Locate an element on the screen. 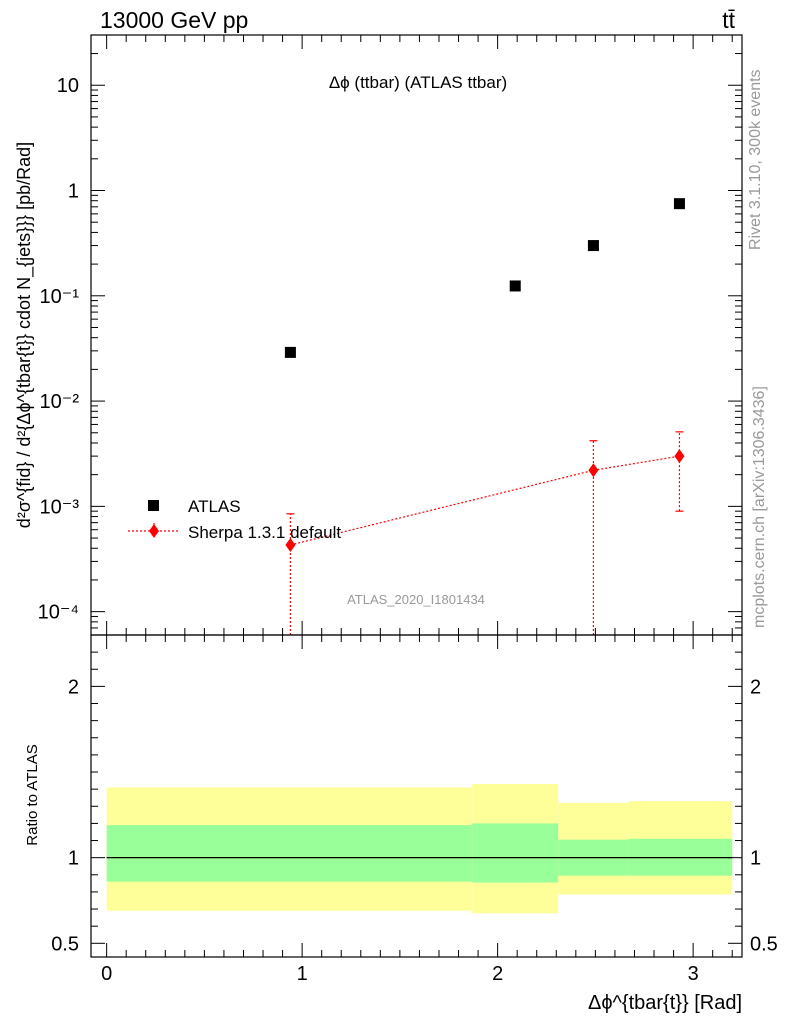  ratio-panel-x-tick-labels: 0 1 2 3 is located at coordinates (400, 974).